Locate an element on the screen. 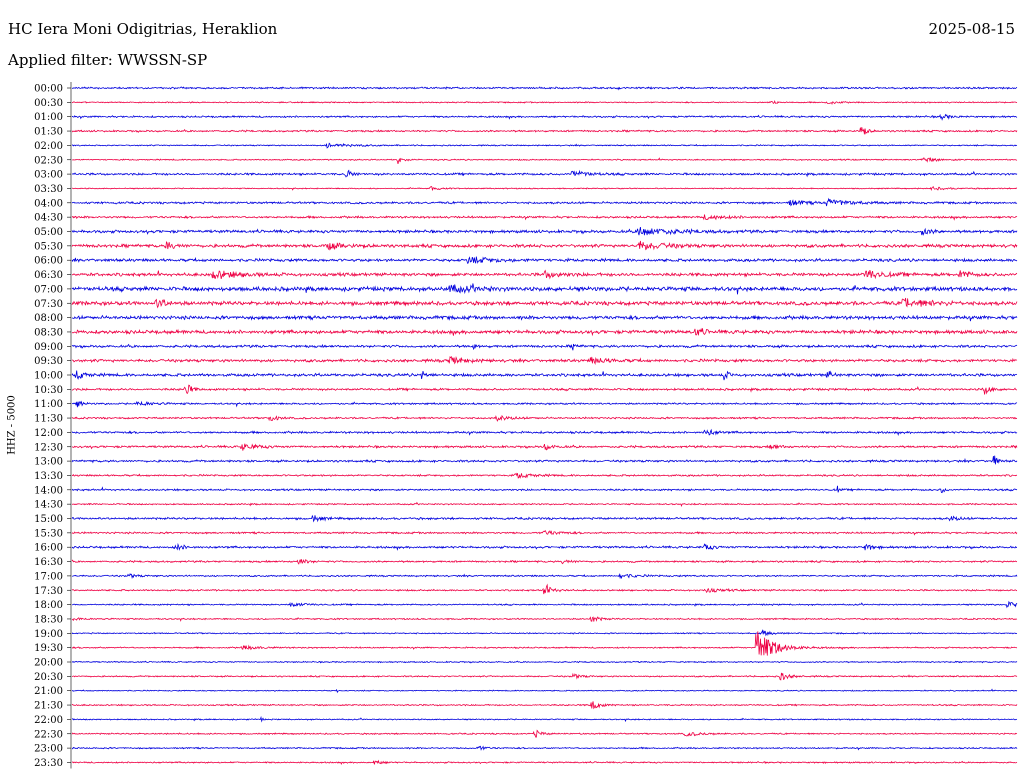 The height and width of the screenshot is (780, 1024). time-tick-label: 19:30 is located at coordinates (48, 648).